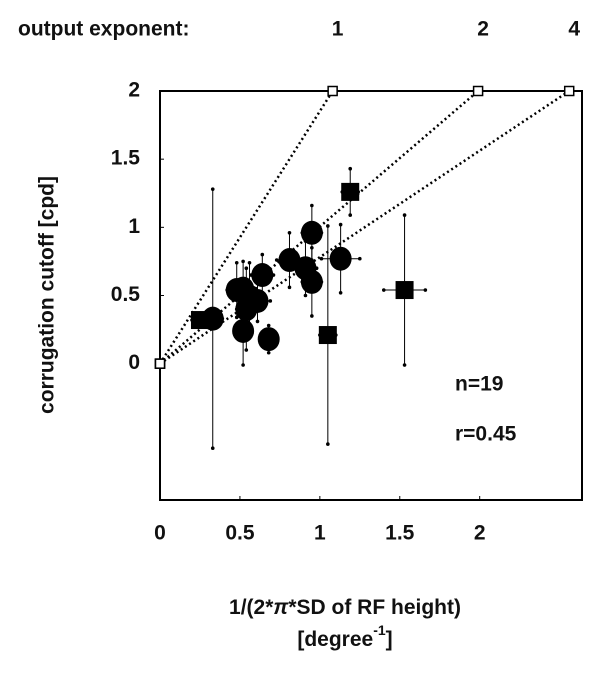  I want to click on x-tick-label: 1.5, so click(400, 533).